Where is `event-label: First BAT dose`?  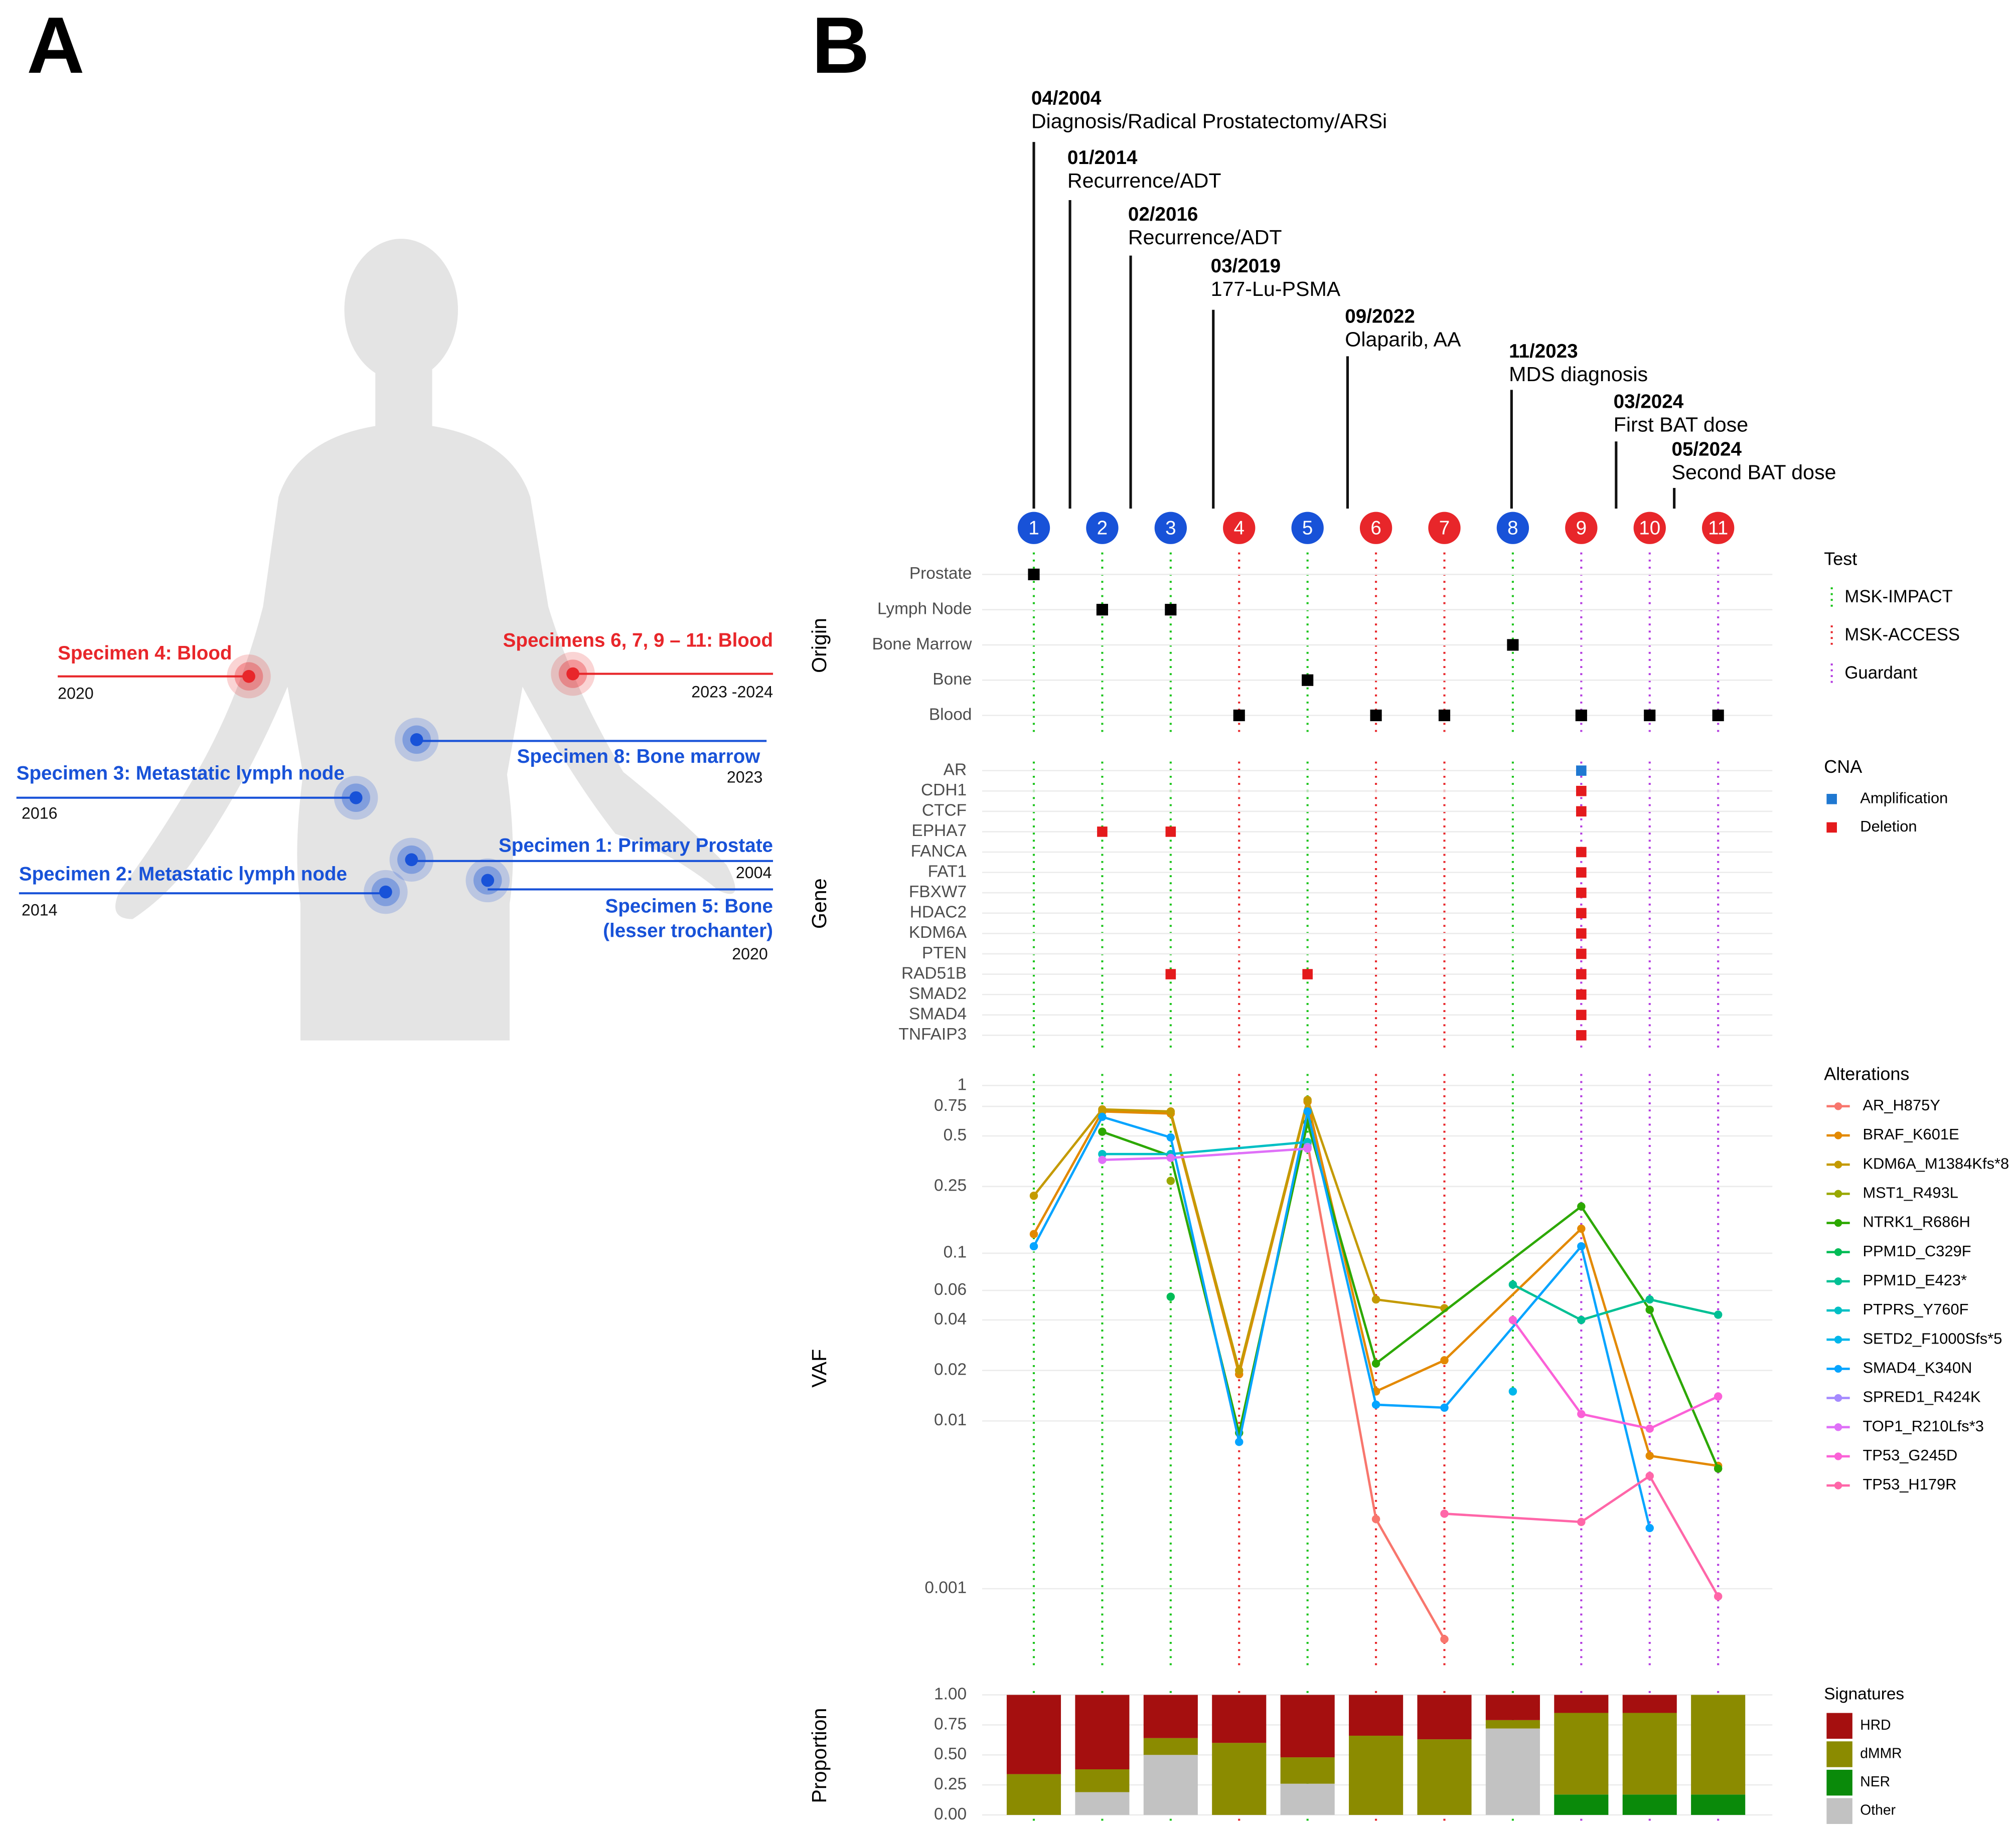
event-label: First BAT dose is located at coordinates (1681, 424).